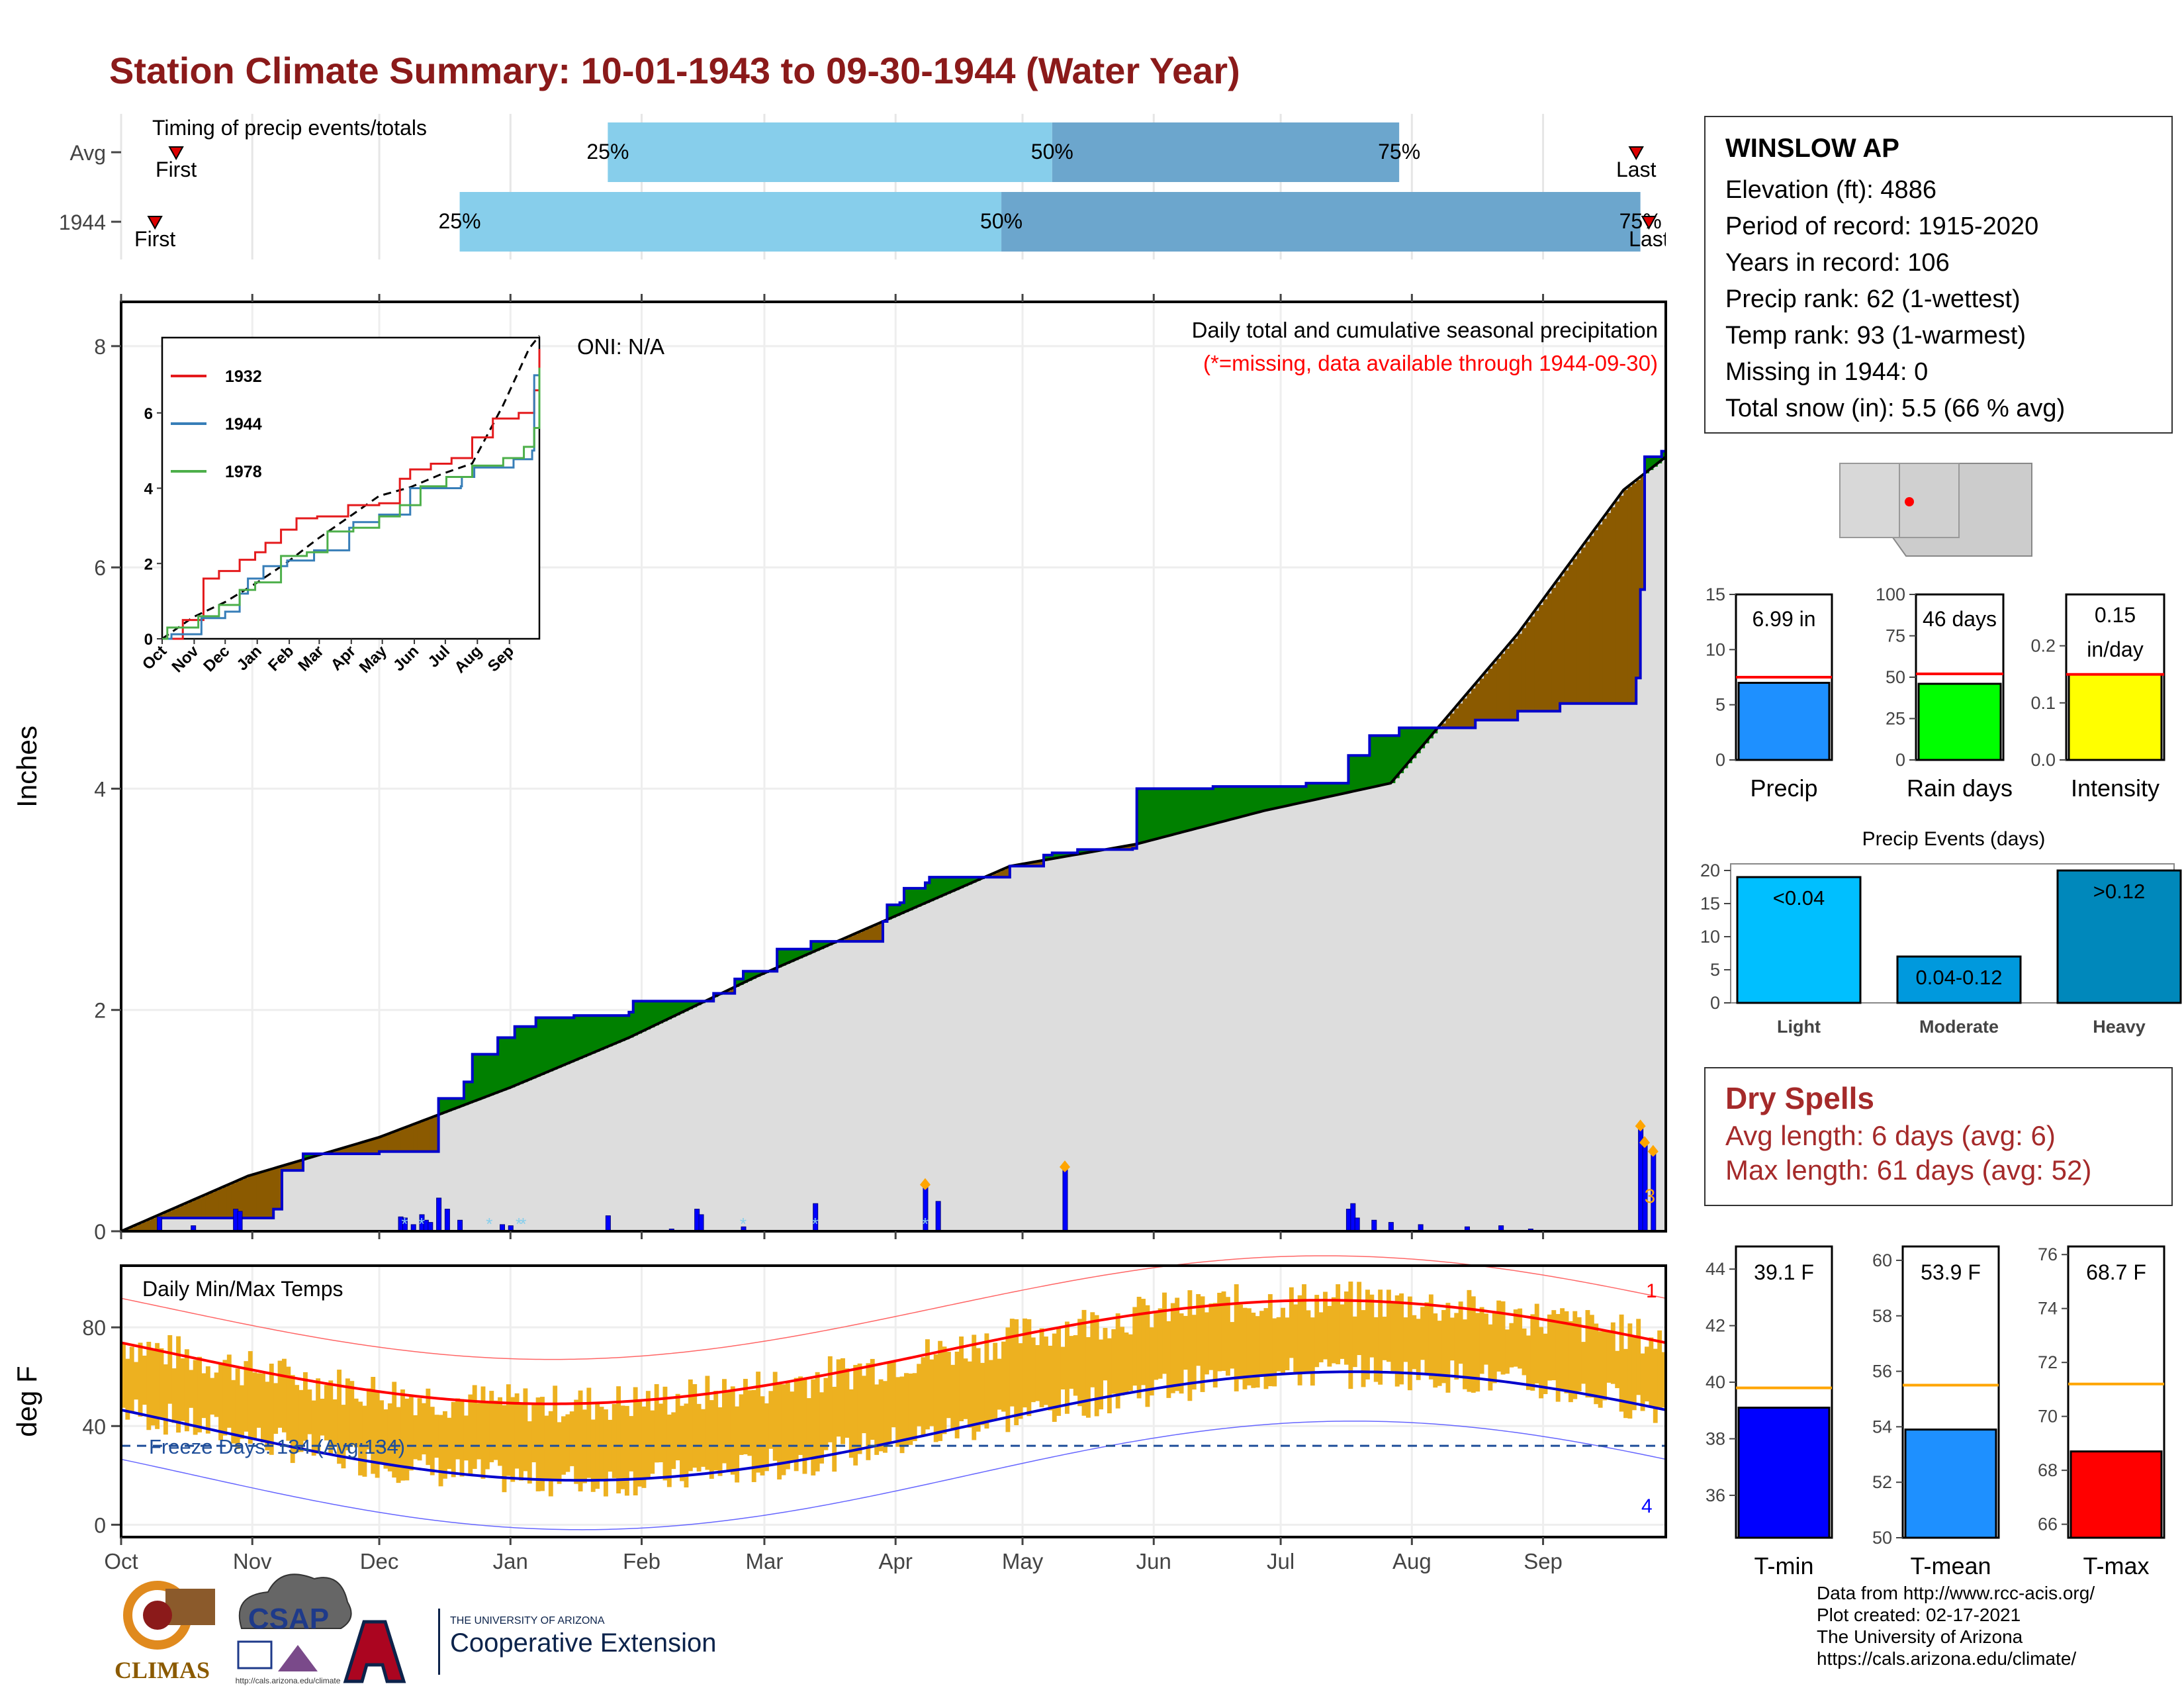 The image size is (2184, 1688). I want to click on precip-ytick-label: 0, so click(100, 1232).